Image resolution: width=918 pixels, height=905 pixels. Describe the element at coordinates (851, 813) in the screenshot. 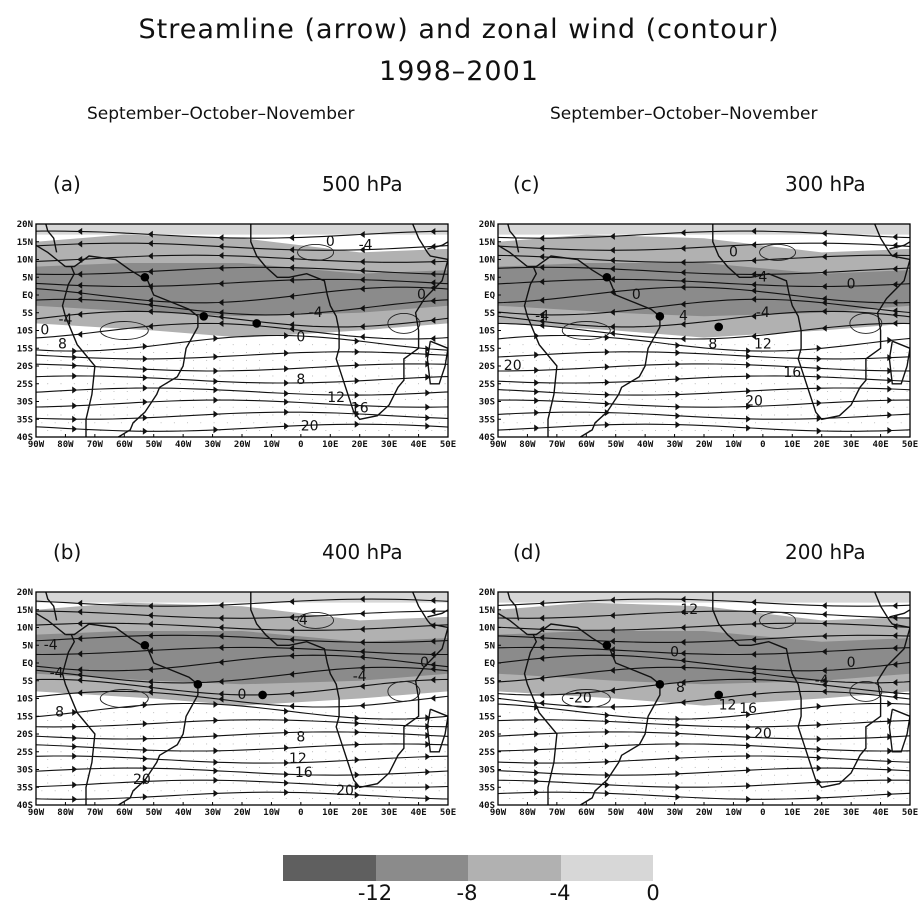

I see `lon-tick-label: 30E` at that location.